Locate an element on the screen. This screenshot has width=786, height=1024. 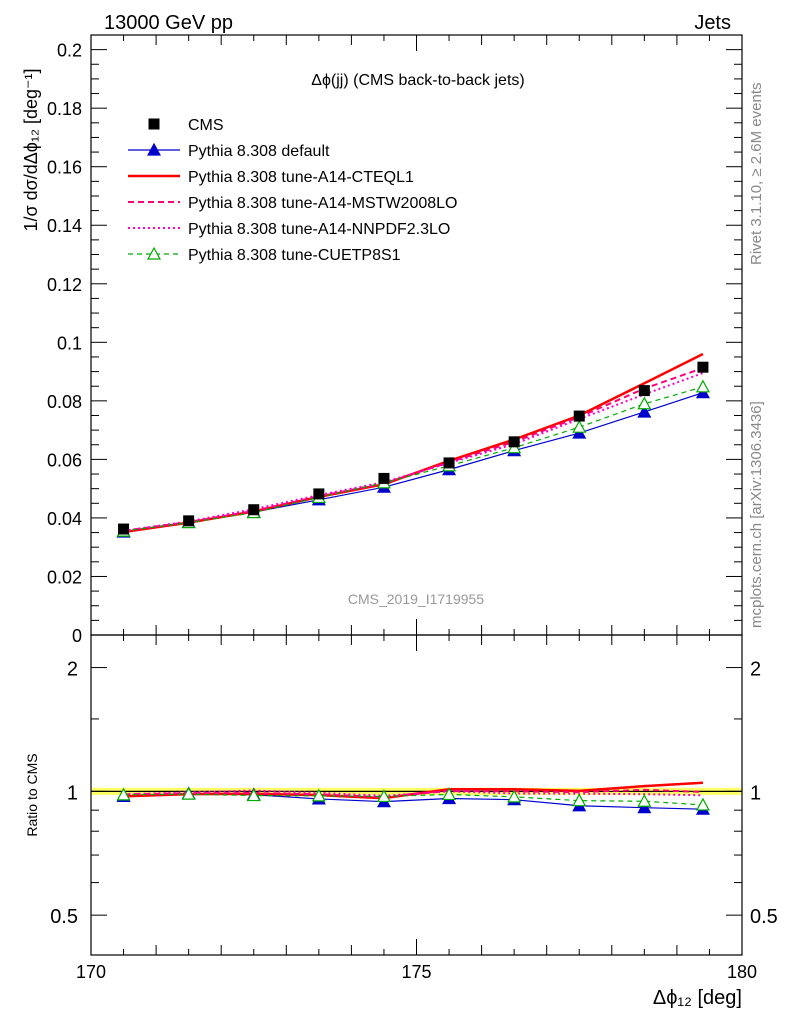
watermark: CMS_2019_I1719955 is located at coordinates (416, 599).